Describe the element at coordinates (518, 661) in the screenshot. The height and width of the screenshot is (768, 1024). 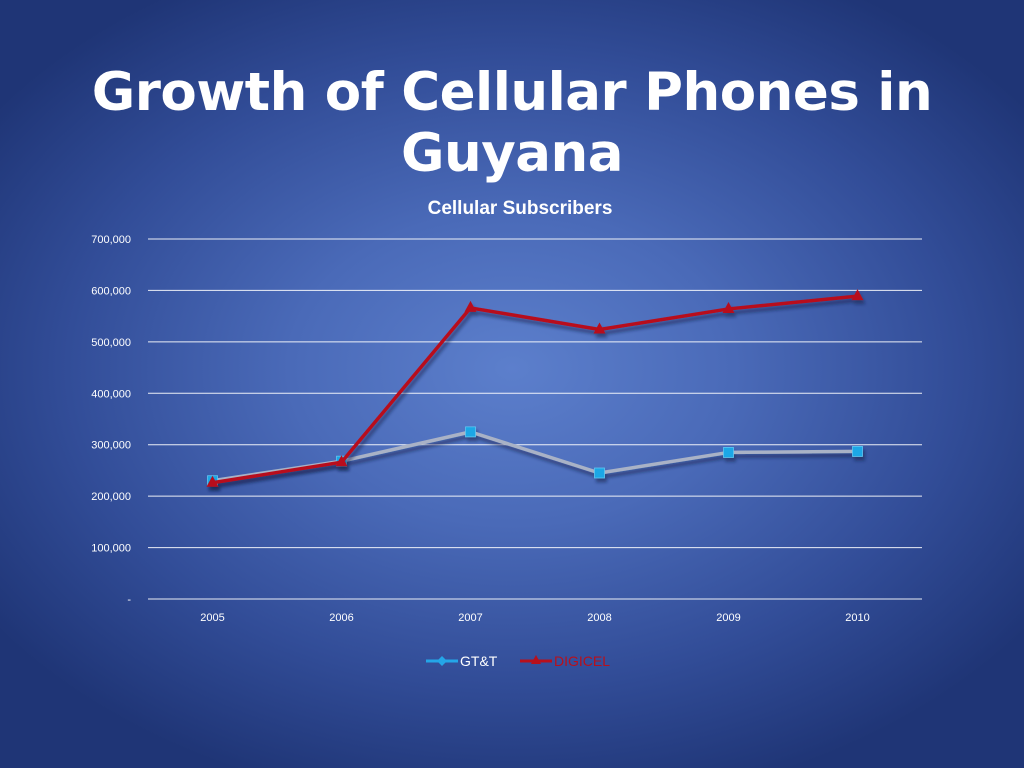
I see `chart-legend: GT&T DIGICEL` at that location.